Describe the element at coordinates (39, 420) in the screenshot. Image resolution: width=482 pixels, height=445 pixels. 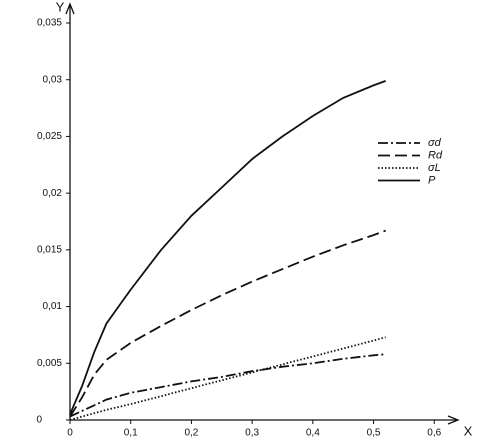
I see `y-tick-label: 0` at that location.